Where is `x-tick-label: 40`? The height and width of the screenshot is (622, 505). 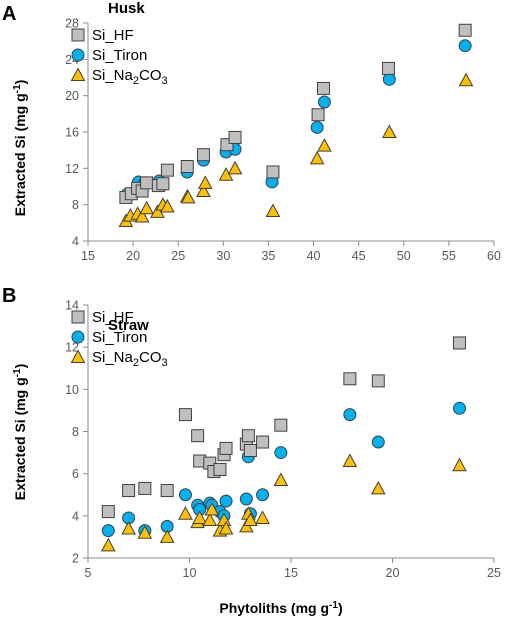
x-tick-label: 40 is located at coordinates (314, 256).